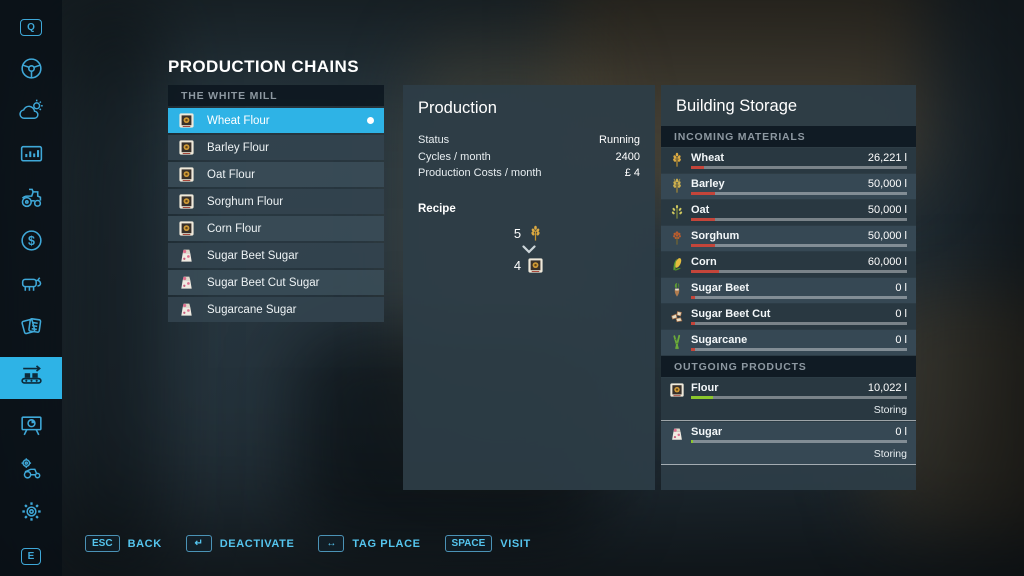  I want to click on tractor-icon, so click(31, 200).